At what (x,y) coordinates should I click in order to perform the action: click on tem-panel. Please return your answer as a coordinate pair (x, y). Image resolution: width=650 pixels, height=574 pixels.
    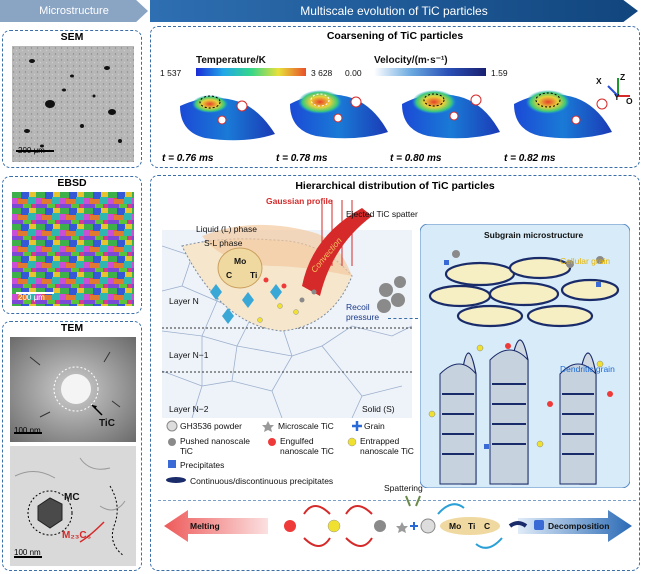
    Looking at the image, I should click on (72, 446).